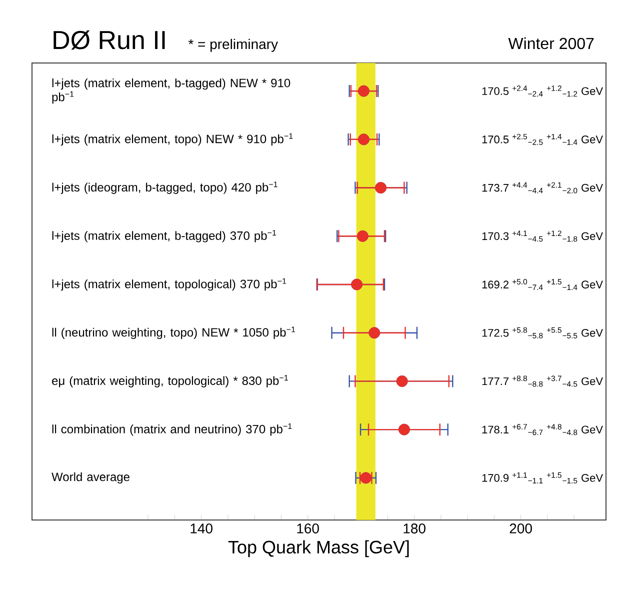 The height and width of the screenshot is (596, 641). I want to click on y-tick-label: l+jets (matrix element, b-tagged) NEW * 910 pb$^{−1}$, so click(171, 91).